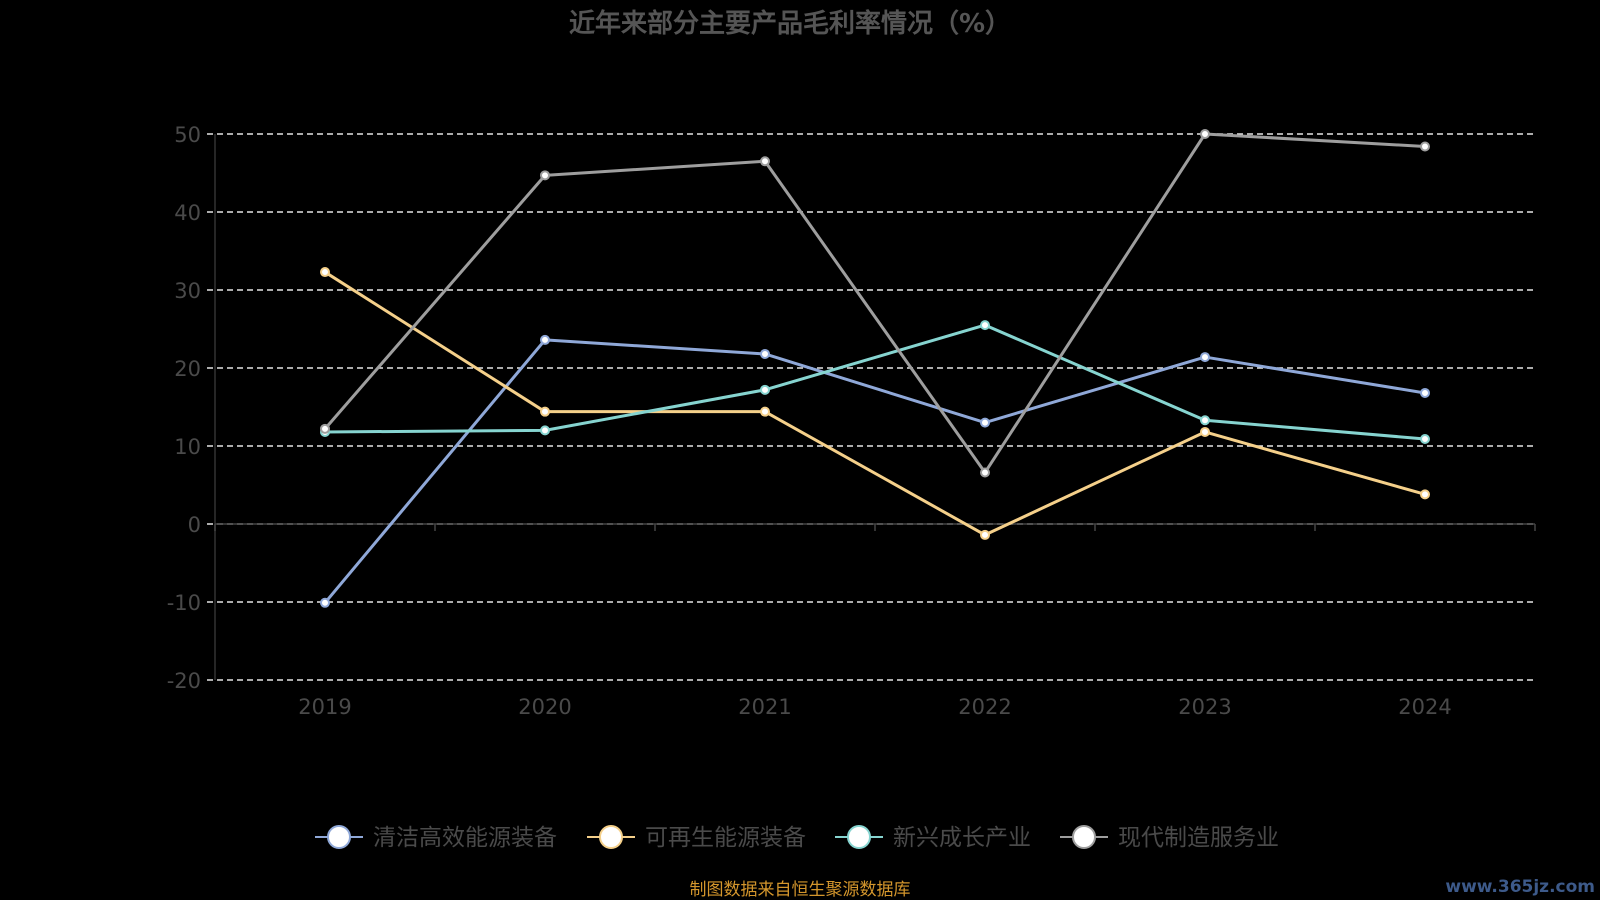 Image resolution: width=1600 pixels, height=900 pixels. Describe the element at coordinates (984, 707) in the screenshot. I see `x-tick-label: 2022` at that location.